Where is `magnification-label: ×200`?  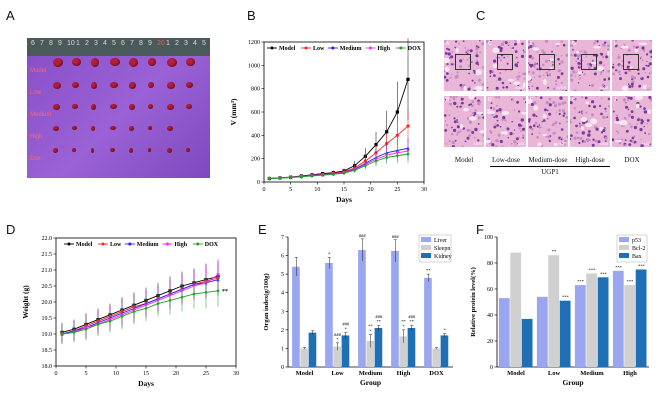
magnification-label: ×200 is located at coordinates (603, 87).